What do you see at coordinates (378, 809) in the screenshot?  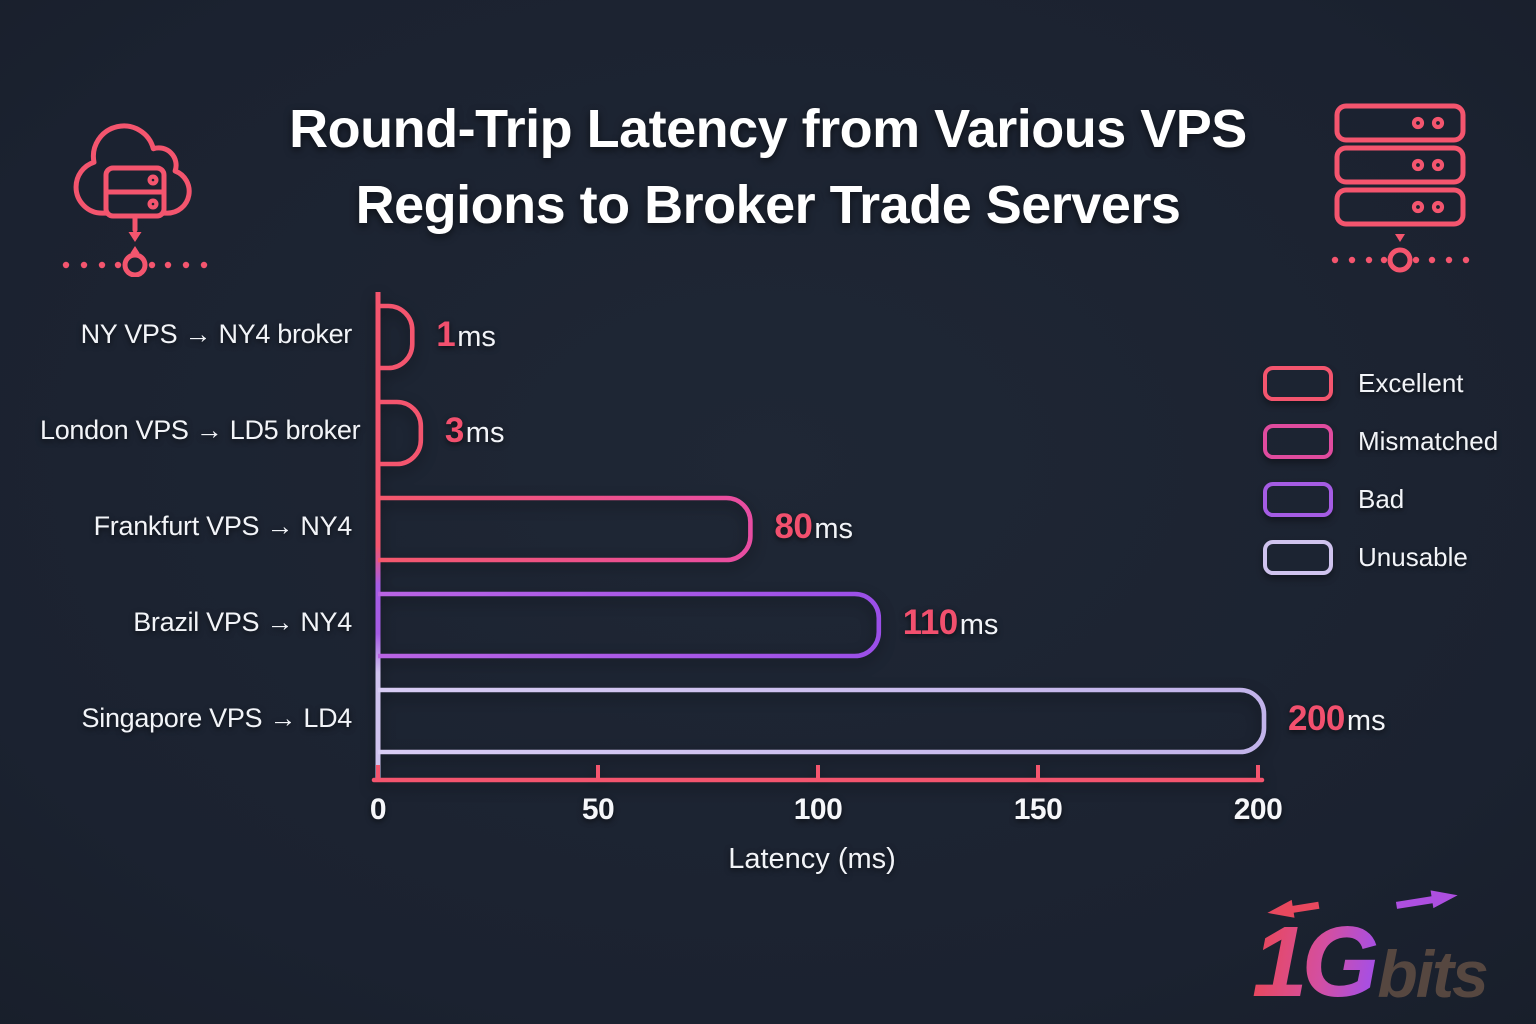 I see `x-axis-tick-label: 0` at bounding box center [378, 809].